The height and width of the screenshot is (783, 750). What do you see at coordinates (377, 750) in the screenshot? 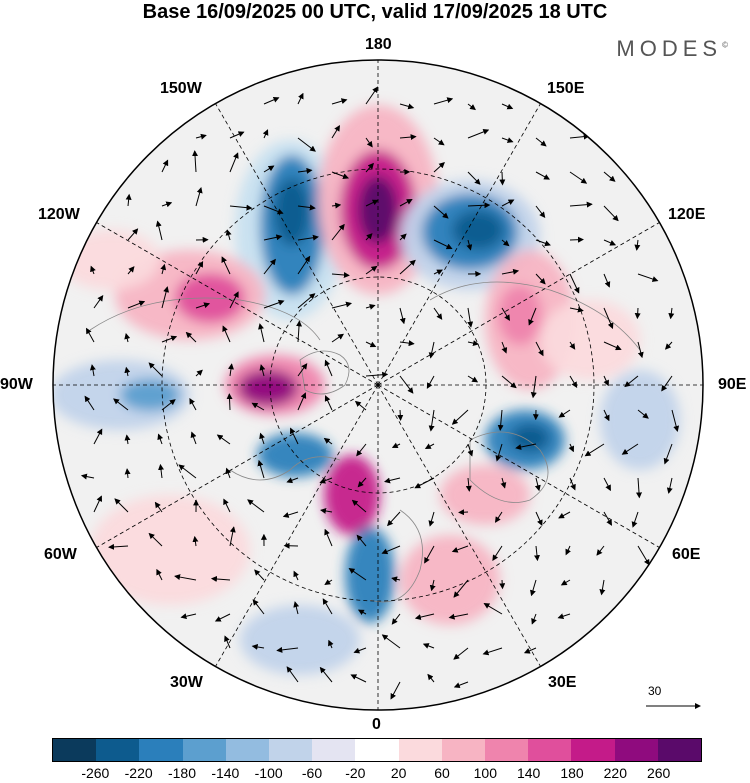
I see `colorbar` at bounding box center [377, 750].